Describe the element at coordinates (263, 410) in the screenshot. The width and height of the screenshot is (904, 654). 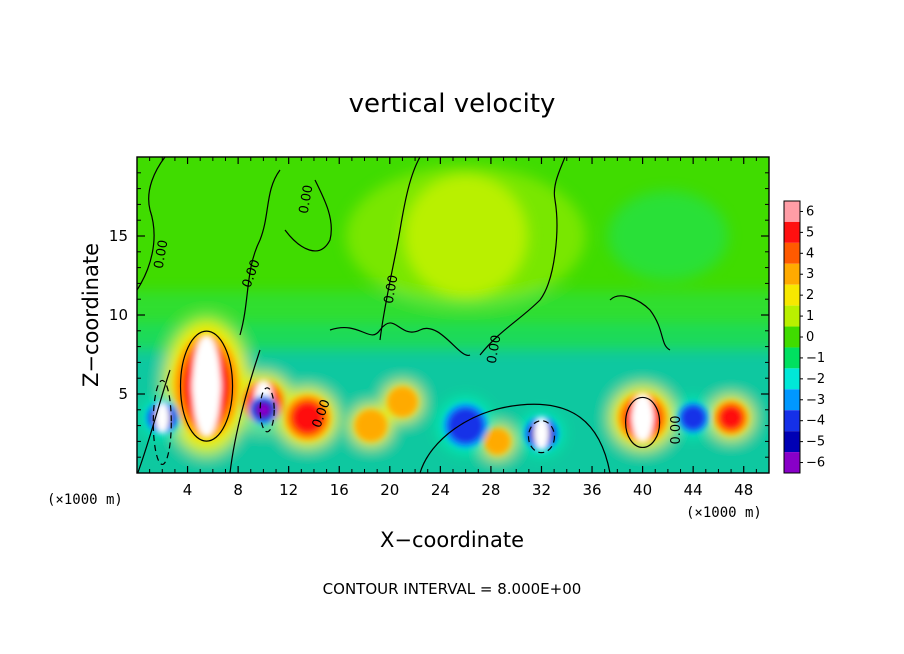
I see `field-level--6` at that location.